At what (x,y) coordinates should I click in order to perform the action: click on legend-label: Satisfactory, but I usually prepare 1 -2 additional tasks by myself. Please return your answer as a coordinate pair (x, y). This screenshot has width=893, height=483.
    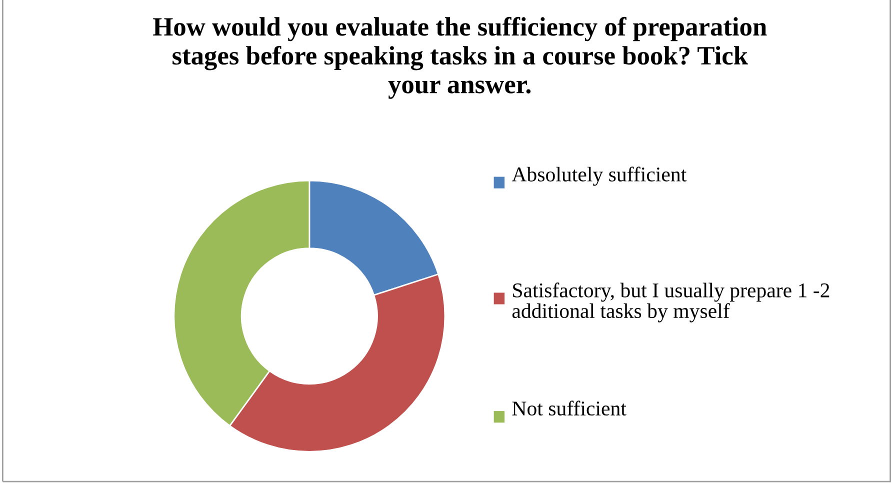
    Looking at the image, I should click on (671, 302).